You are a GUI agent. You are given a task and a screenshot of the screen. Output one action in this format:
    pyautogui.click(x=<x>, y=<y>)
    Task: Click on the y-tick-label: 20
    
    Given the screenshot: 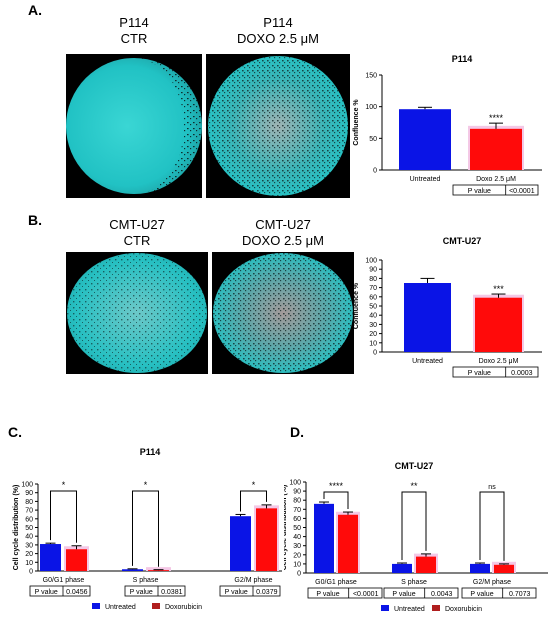 What is the action you would take?
    pyautogui.click(x=373, y=334)
    